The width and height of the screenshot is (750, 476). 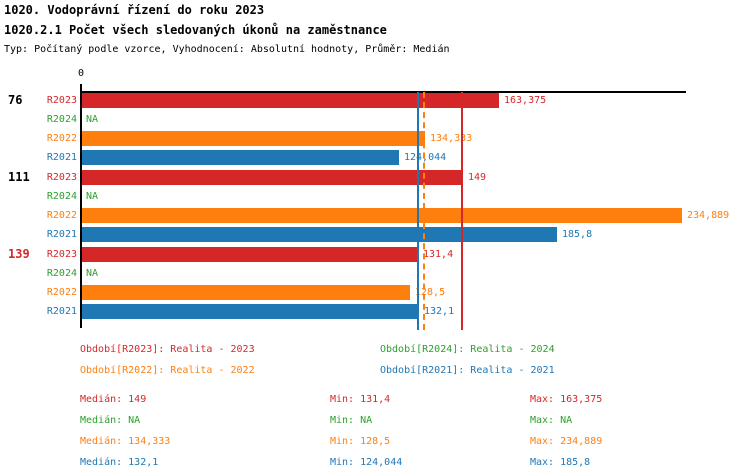 What do you see at coordinates (19, 254) in the screenshot?
I see `group-label: 139` at bounding box center [19, 254].